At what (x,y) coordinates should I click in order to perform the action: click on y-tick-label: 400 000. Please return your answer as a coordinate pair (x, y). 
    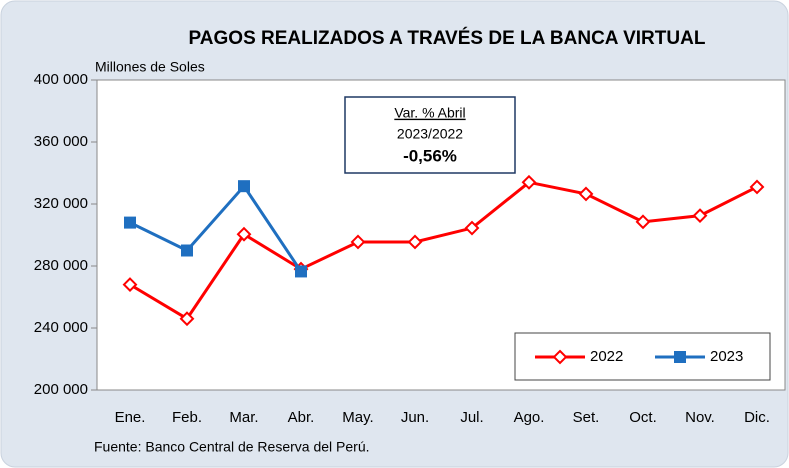
    Looking at the image, I should click on (61, 79).